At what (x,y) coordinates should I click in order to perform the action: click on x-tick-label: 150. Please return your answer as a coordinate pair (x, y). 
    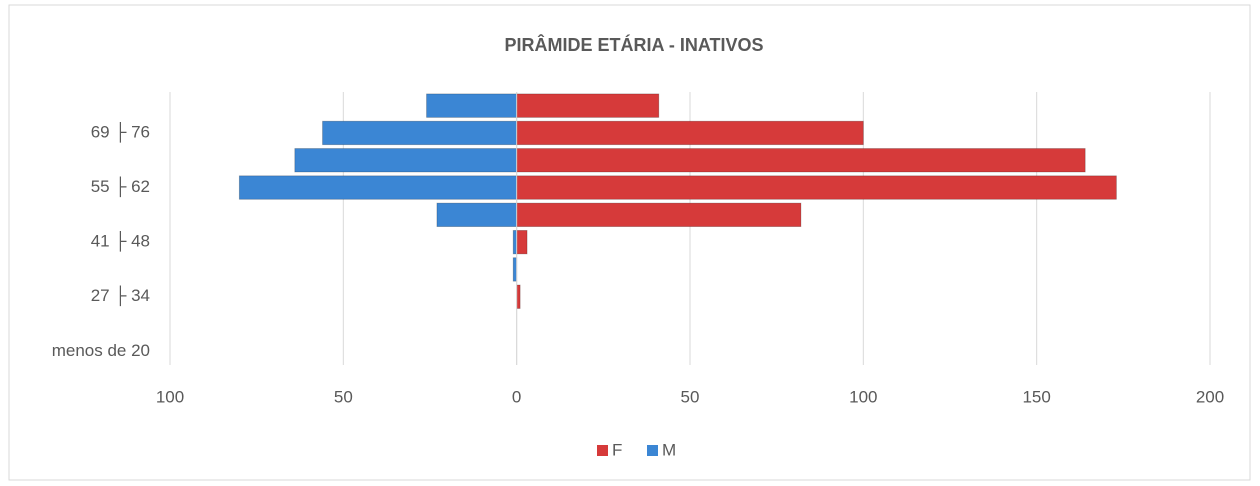
    Looking at the image, I should click on (1036, 396).